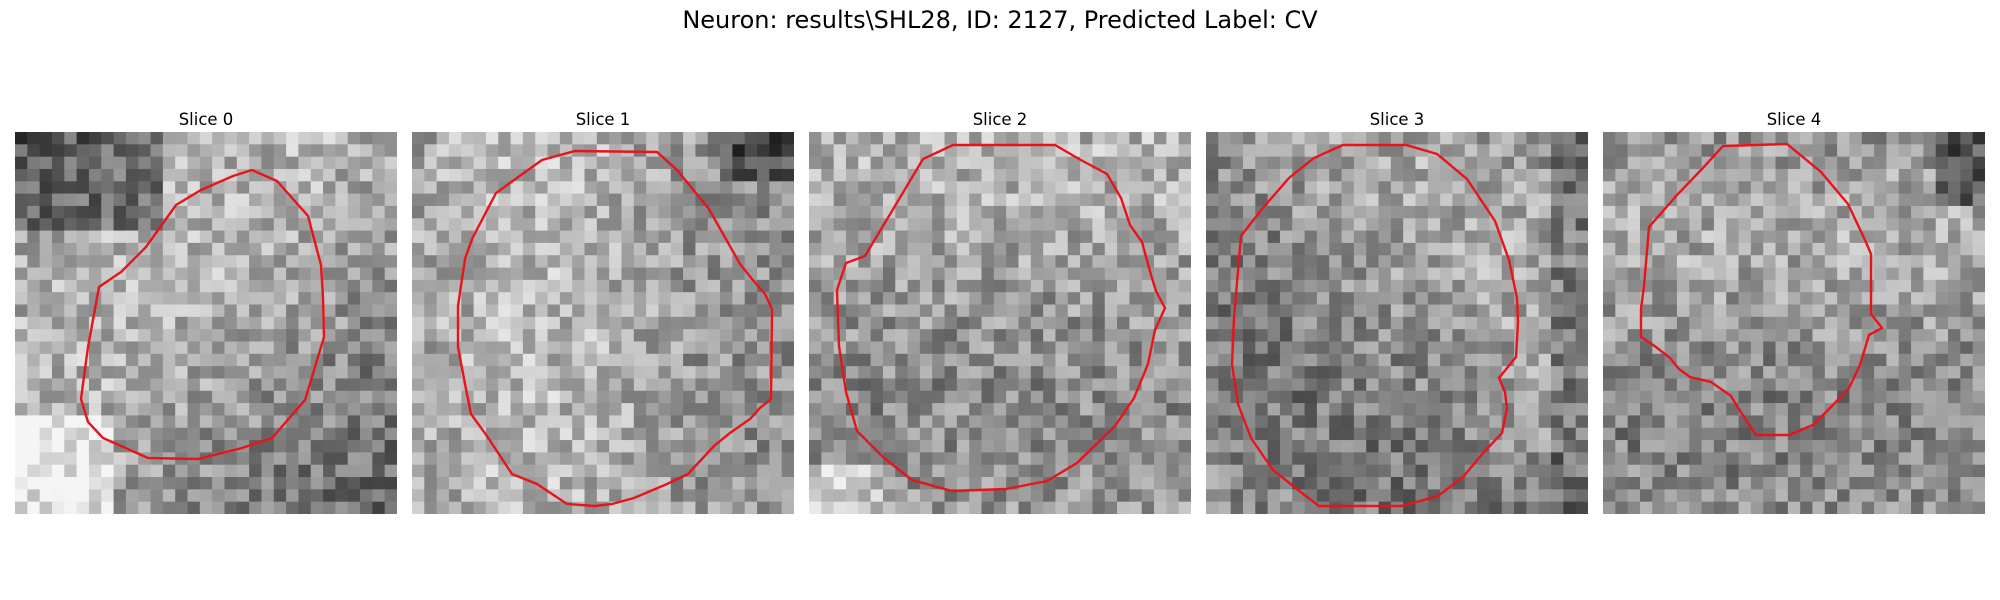 The height and width of the screenshot is (600, 2000). I want to click on slice-panel-1: Slice 1, so click(603, 311).